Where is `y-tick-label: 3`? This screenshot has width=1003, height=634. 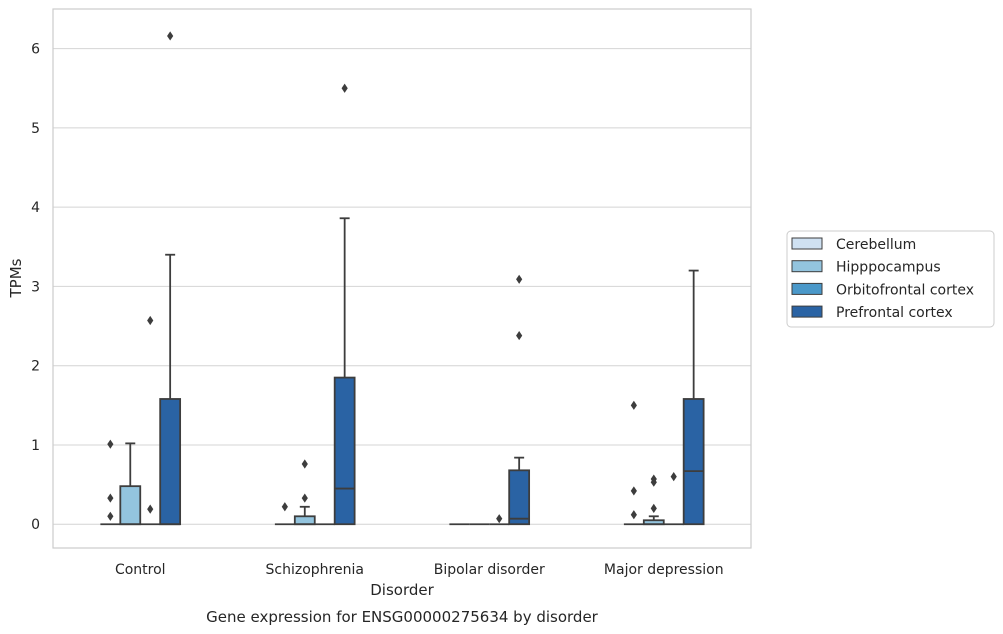
y-tick-label: 3 is located at coordinates (35, 287).